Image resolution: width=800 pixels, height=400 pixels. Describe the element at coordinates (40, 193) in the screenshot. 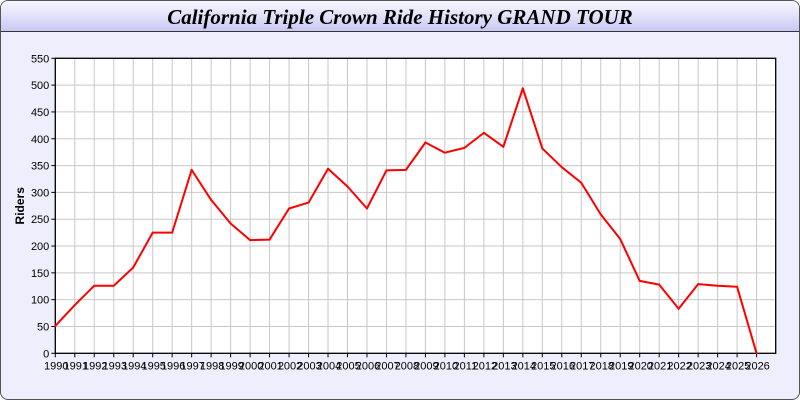

I see `y-tick-label: 300` at that location.